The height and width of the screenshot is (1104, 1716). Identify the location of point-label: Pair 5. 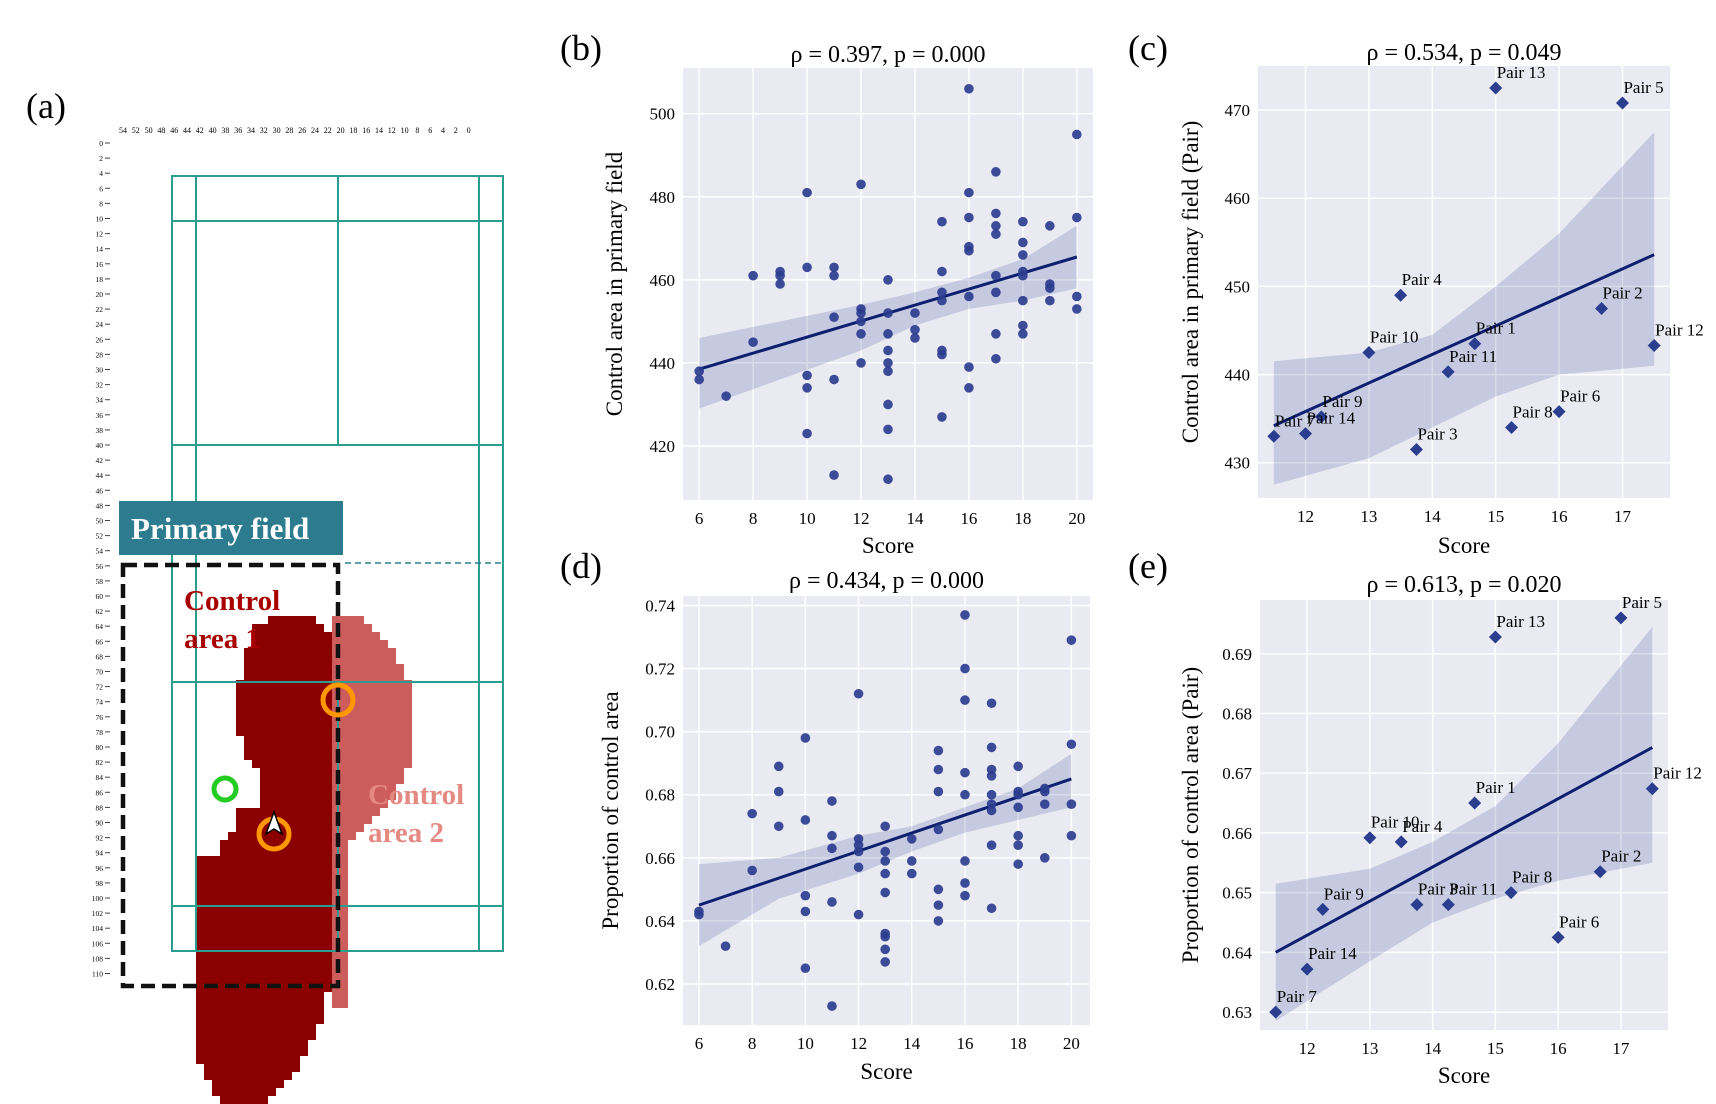
(1642, 602).